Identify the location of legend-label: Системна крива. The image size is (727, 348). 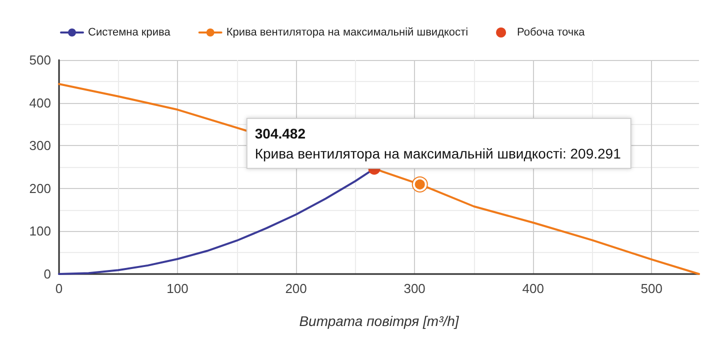
(130, 32).